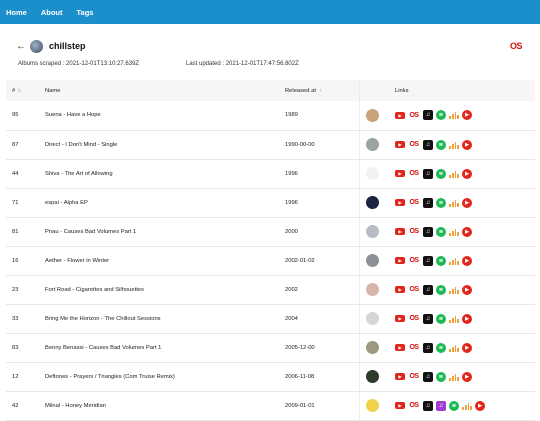  Describe the element at coordinates (79, 173) in the screenshot. I see `album-name: Shiva - The Art of Allowing` at that location.